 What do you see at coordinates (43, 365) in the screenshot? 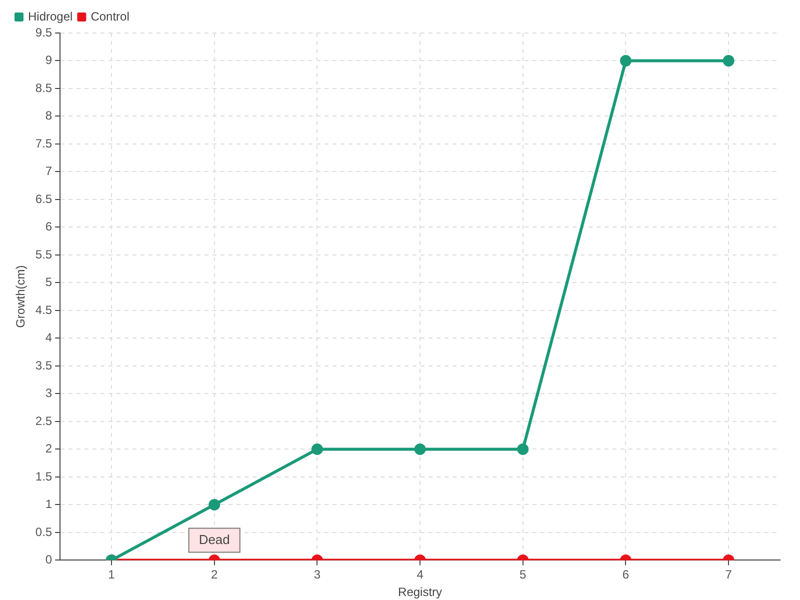
I see `y-tick-label: 3.5` at bounding box center [43, 365].